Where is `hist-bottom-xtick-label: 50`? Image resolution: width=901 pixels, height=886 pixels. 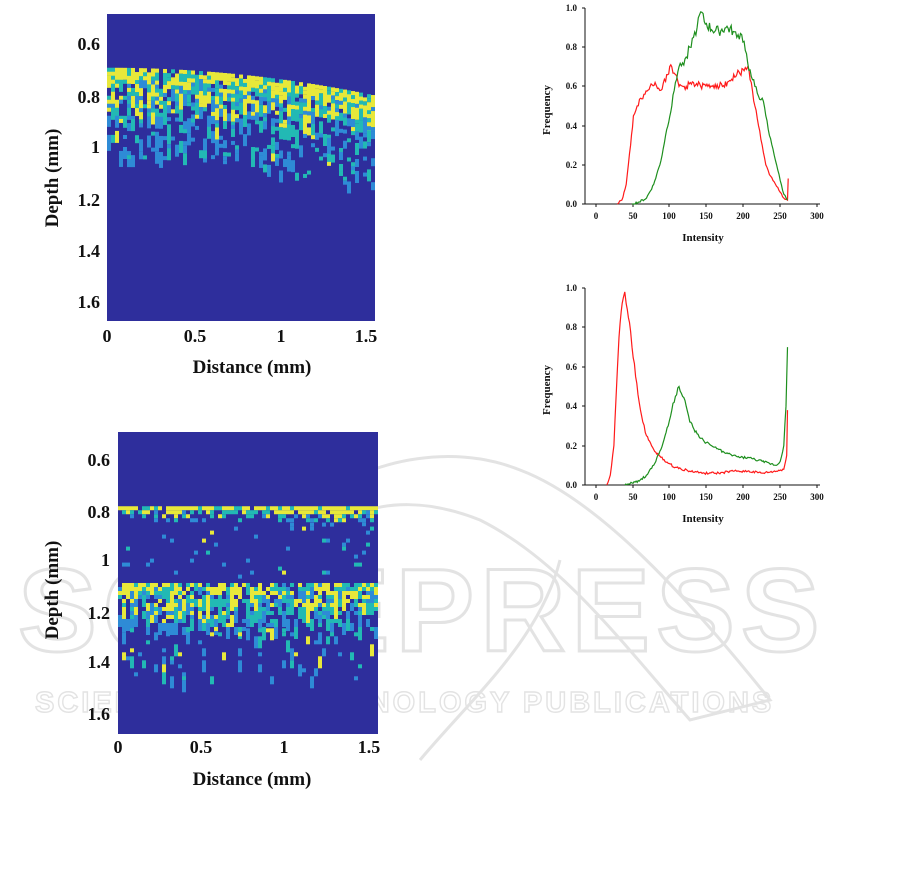
hist-bottom-xtick-label: 50 is located at coordinates (634, 497).